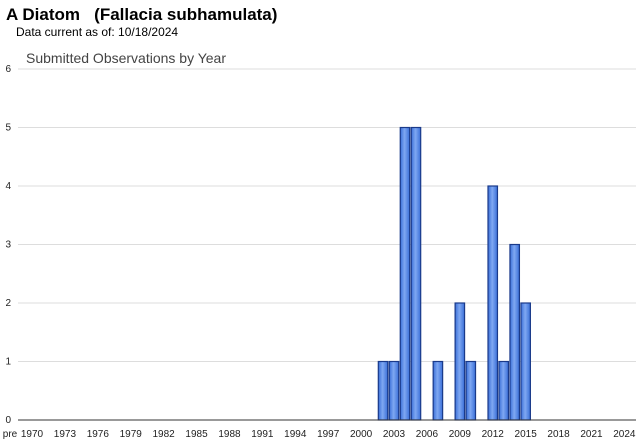 The image size is (640, 442). What do you see at coordinates (438, 390) in the screenshot?
I see `bar-2007` at bounding box center [438, 390].